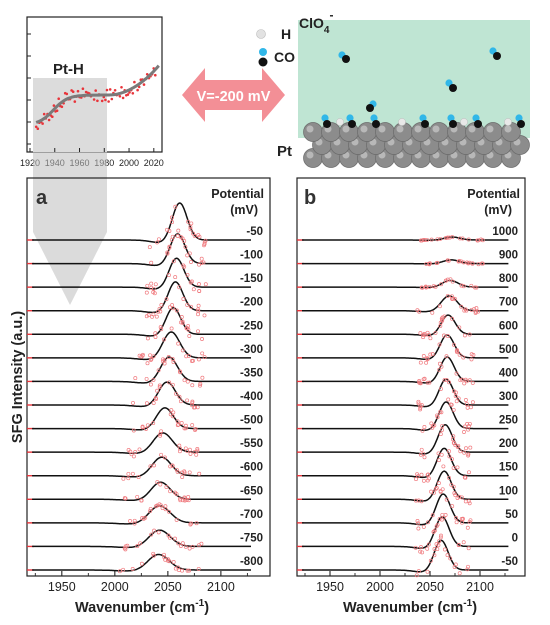 The width and height of the screenshot is (550, 625). I want to click on h-atom-icon, so click(261, 34).